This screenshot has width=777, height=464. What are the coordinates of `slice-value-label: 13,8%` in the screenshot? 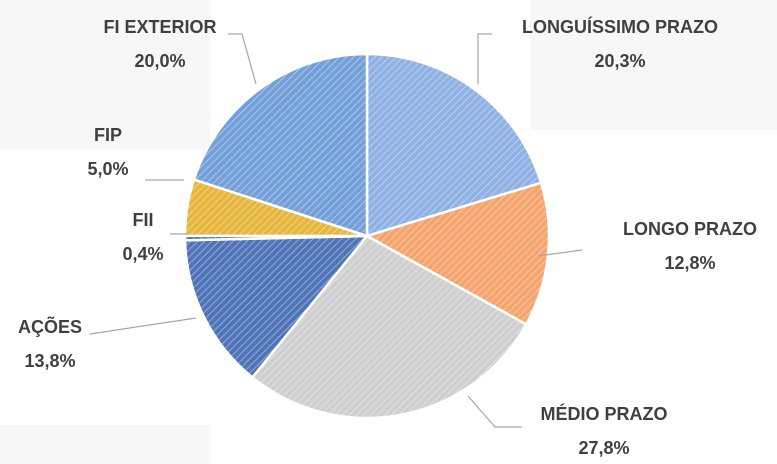 It's located at (49, 361).